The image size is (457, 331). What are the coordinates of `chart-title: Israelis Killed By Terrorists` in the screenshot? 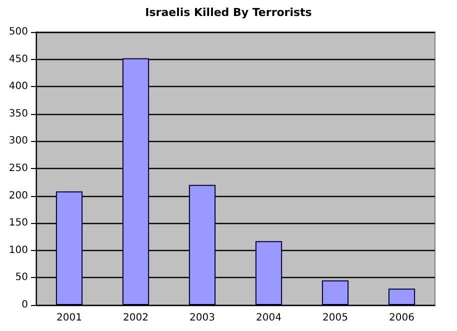 It's located at (228, 12).